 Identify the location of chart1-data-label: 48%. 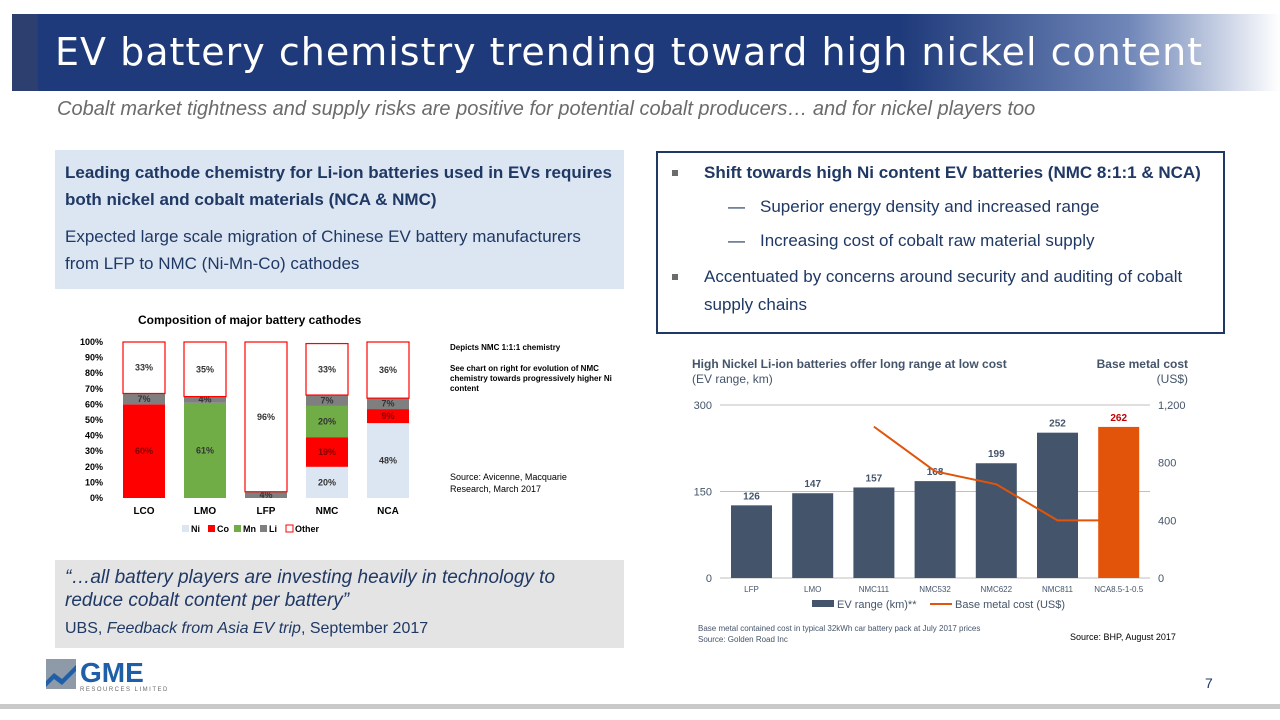
(388, 461).